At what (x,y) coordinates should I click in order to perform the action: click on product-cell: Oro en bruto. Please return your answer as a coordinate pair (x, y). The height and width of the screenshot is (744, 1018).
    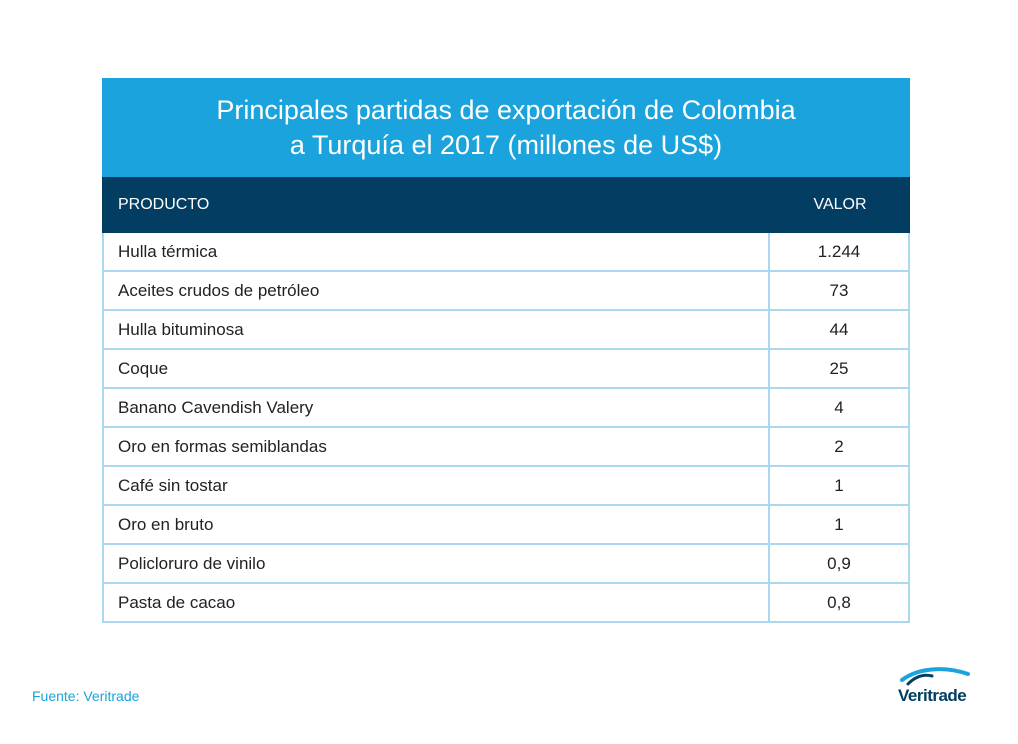
    Looking at the image, I should click on (166, 524).